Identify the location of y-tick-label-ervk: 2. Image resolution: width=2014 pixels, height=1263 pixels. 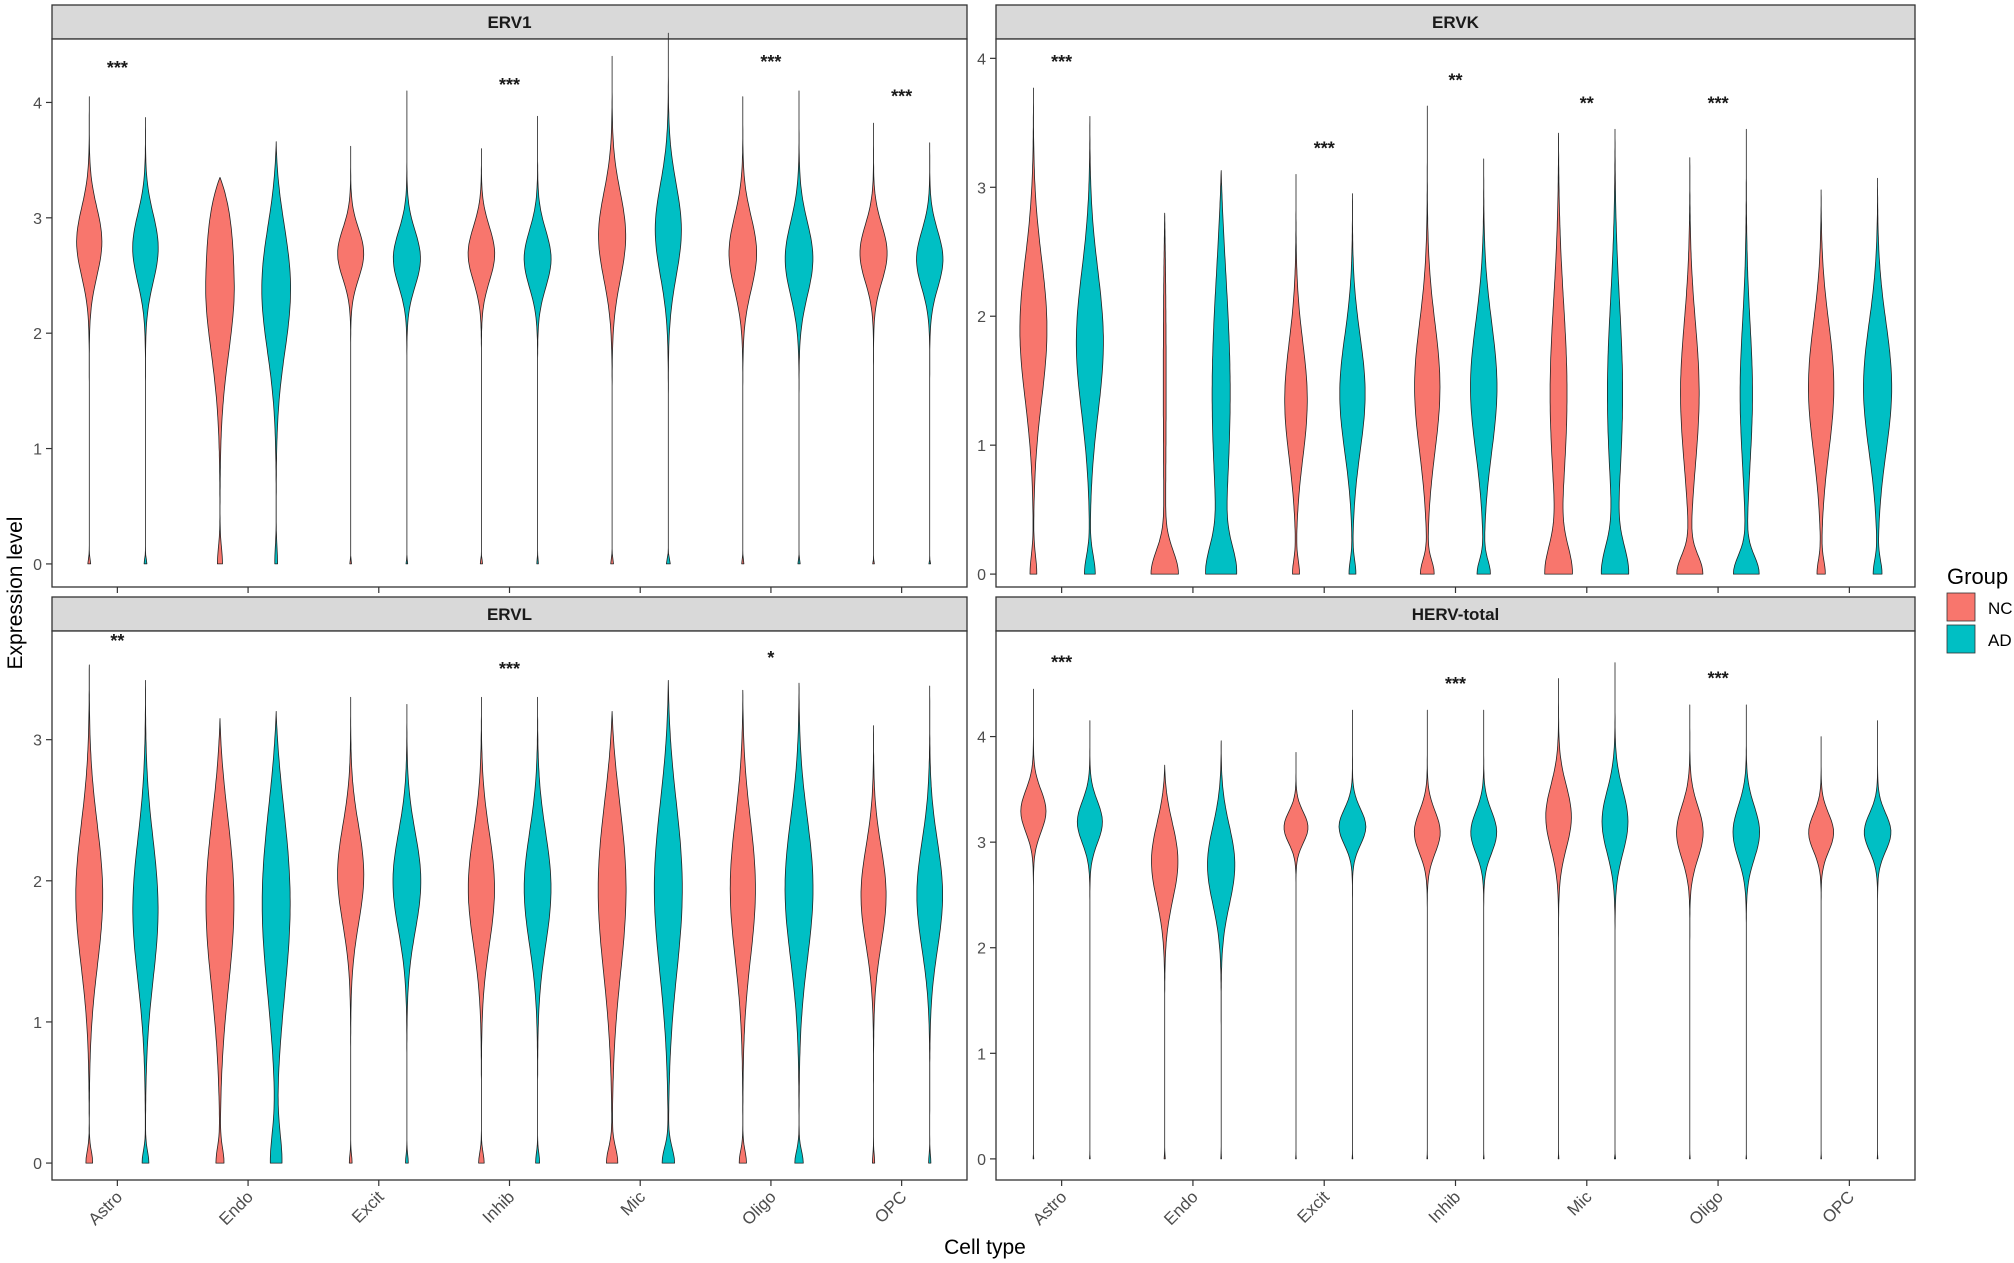
(981, 317).